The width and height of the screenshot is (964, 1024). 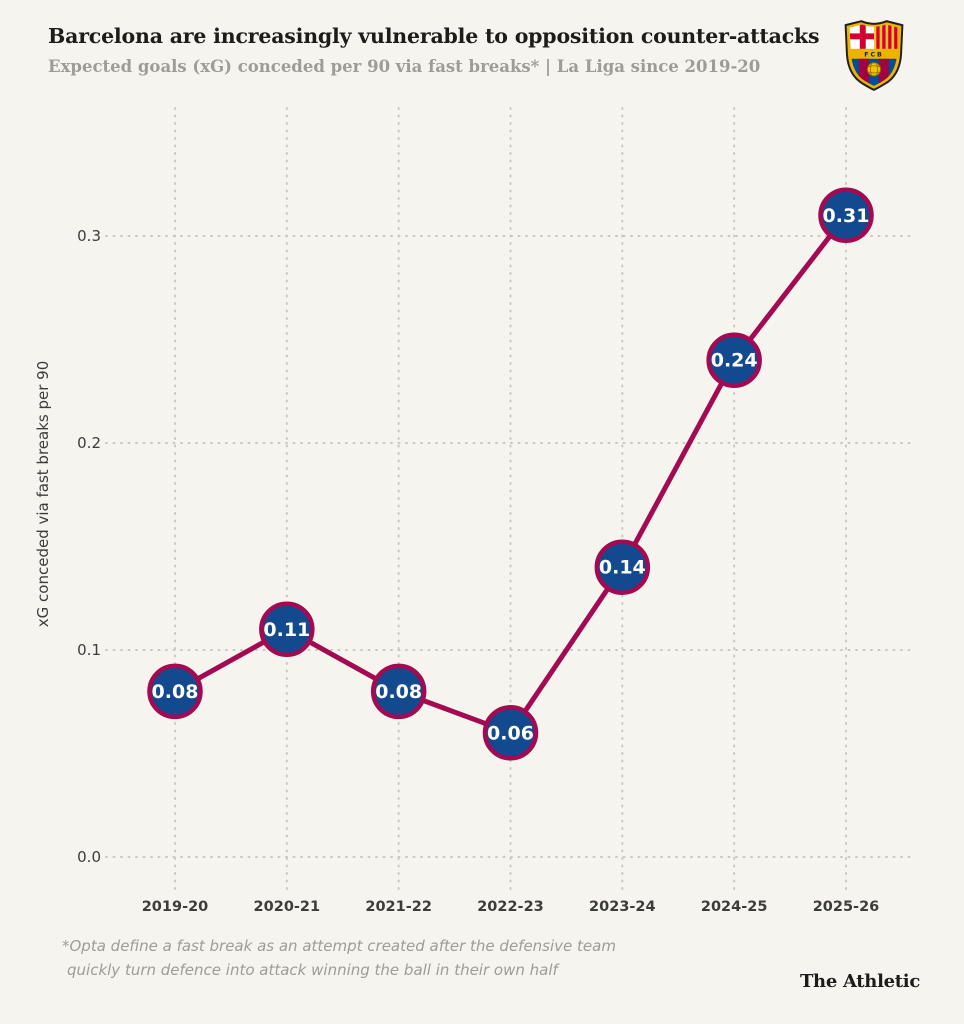 What do you see at coordinates (89, 857) in the screenshot?
I see `y-tick-label: 0.0` at bounding box center [89, 857].